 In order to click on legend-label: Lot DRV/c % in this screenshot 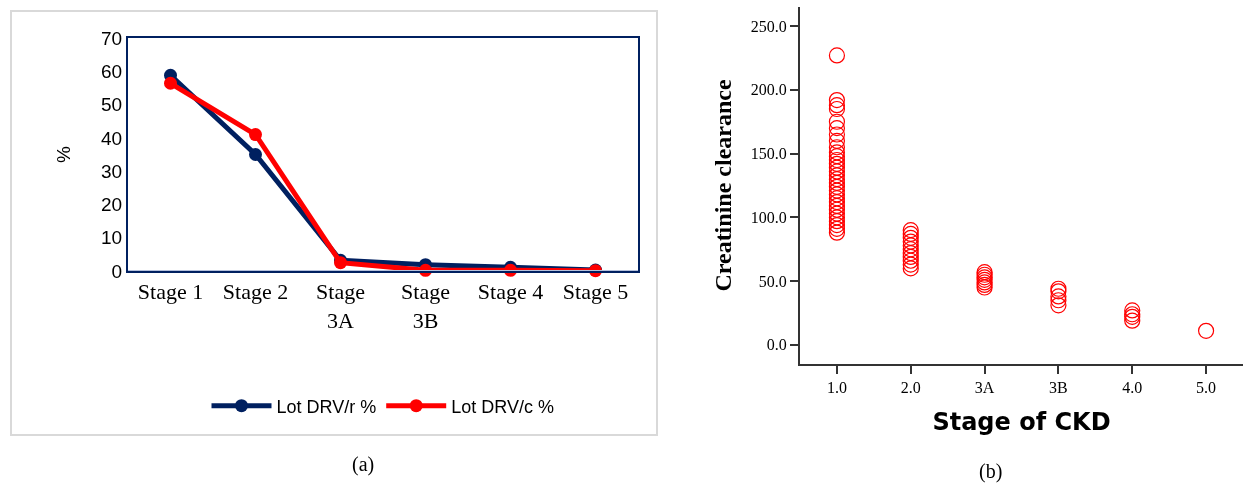, I will do `click(502, 406)`.